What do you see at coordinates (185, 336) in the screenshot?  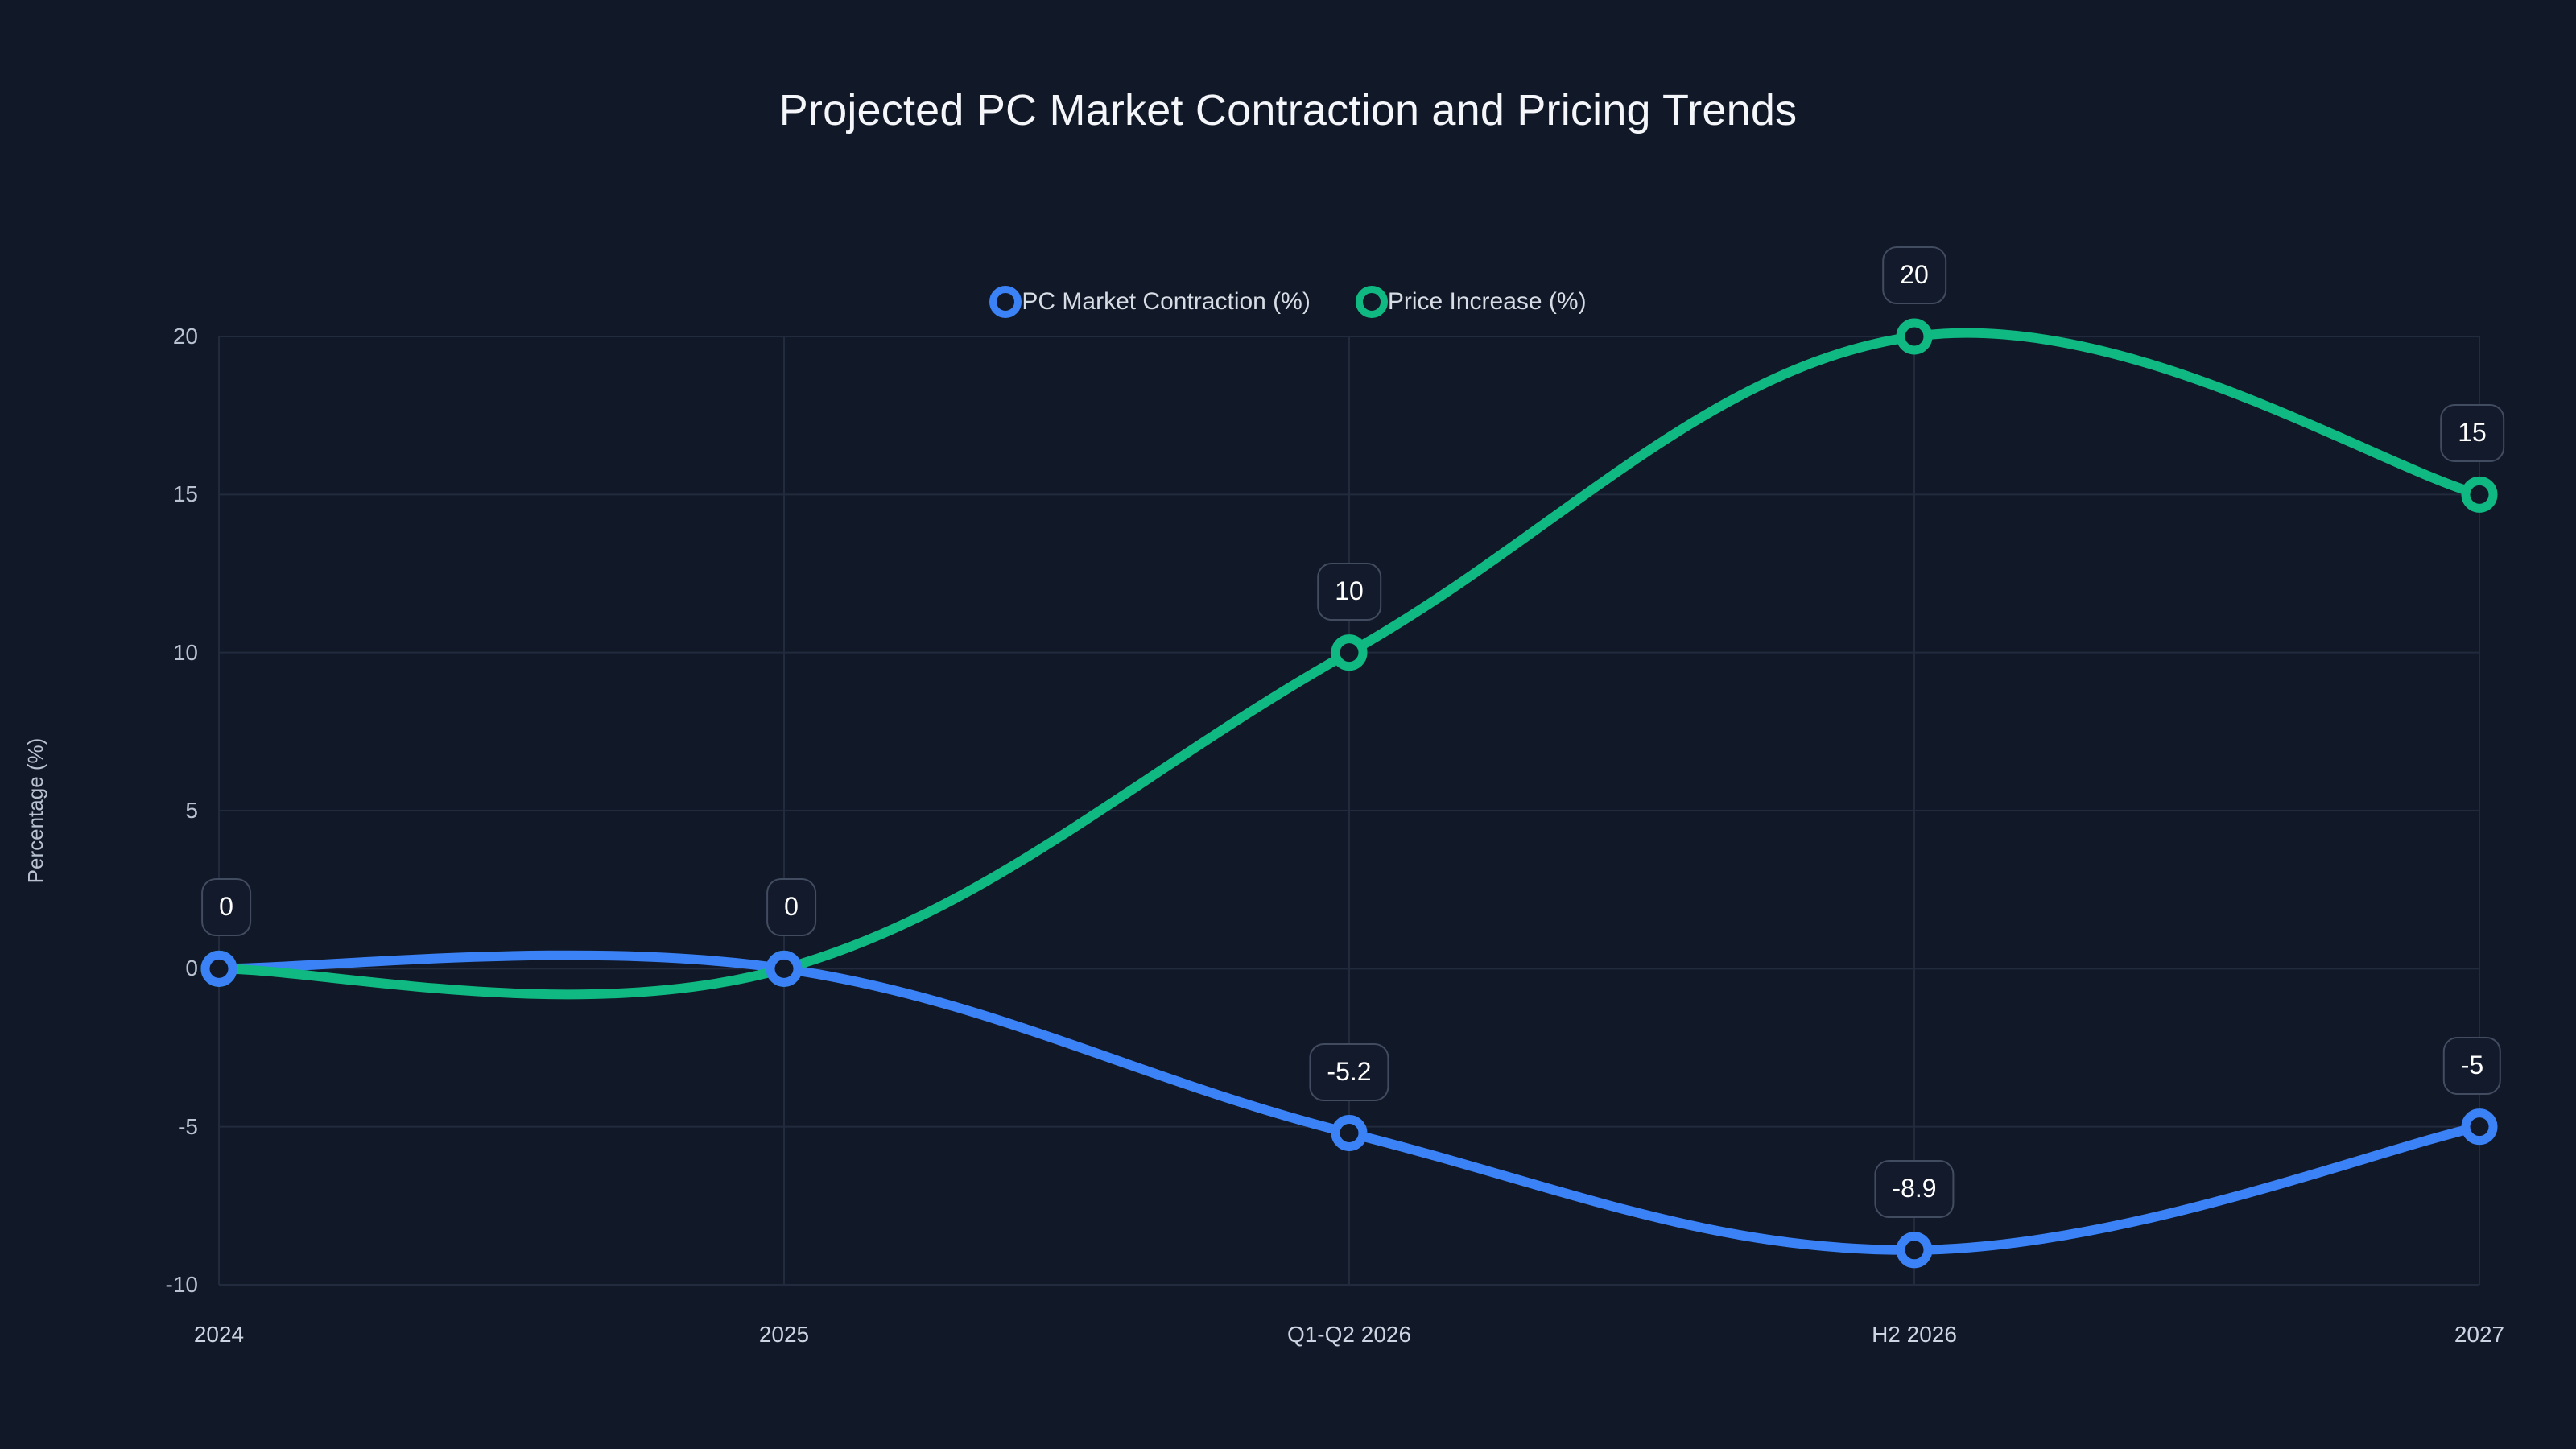 I see `y-axis-tick-label: 20` at bounding box center [185, 336].